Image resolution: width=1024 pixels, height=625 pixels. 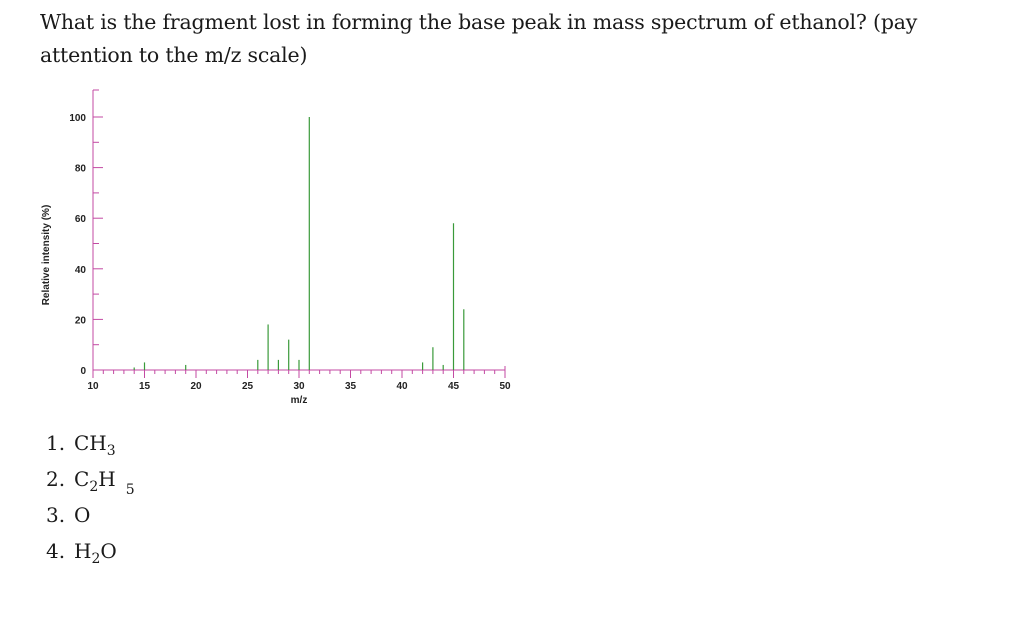 I want to click on x-tick-label: 10, so click(x=93, y=386).